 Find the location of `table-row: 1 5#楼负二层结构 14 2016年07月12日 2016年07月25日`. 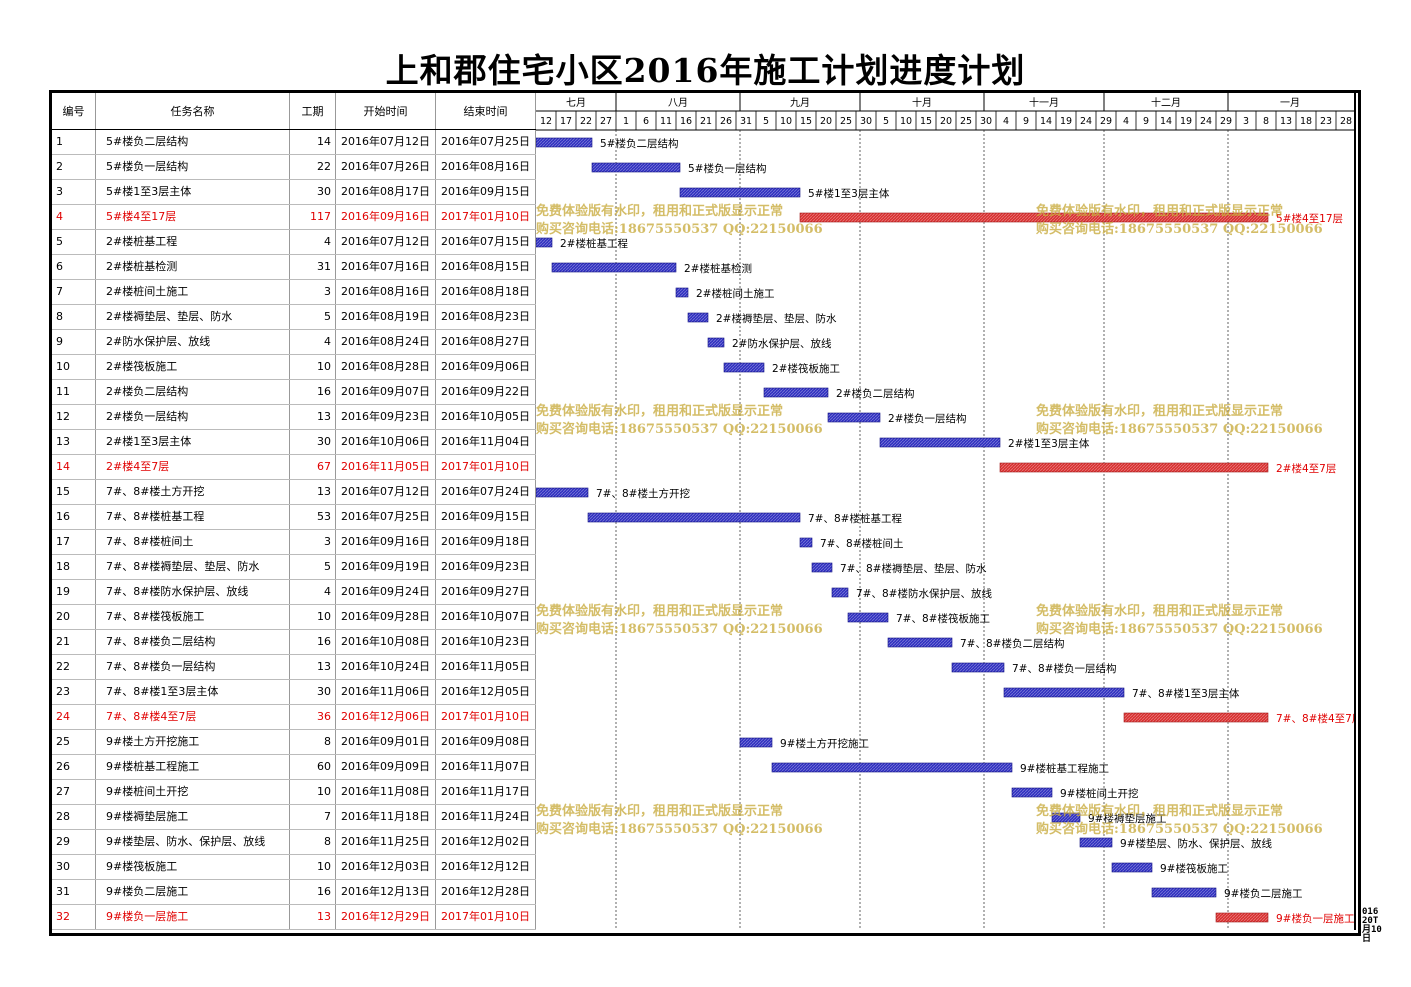

table-row: 1 5#楼负二层结构 14 2016年07月12日 2016年07月25日 is located at coordinates (294, 142).